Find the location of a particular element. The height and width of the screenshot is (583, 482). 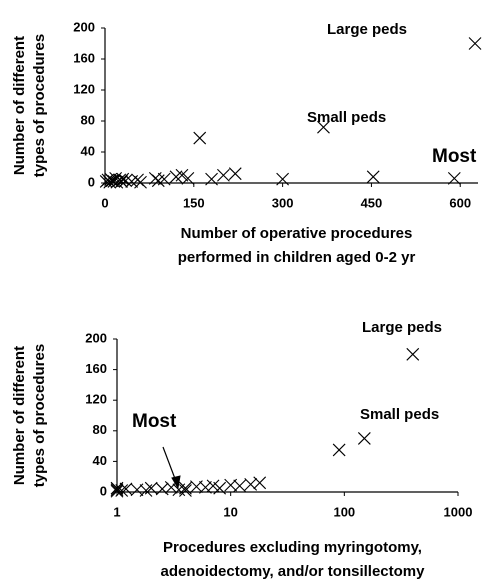

x-axis-label: adenoidectomy, and/or tonsillectomy is located at coordinates (293, 571).